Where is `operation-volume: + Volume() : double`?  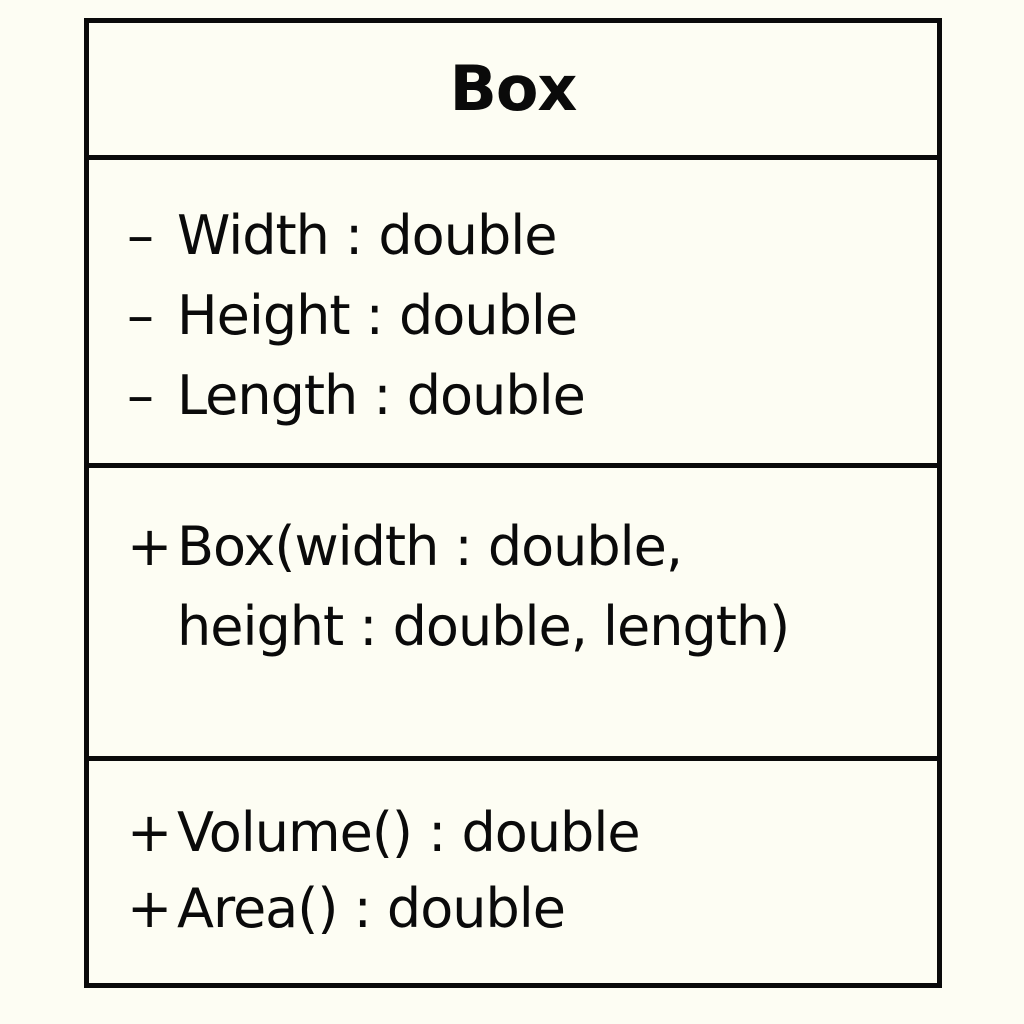
operation-volume: + Volume() : double is located at coordinates (527, 833).